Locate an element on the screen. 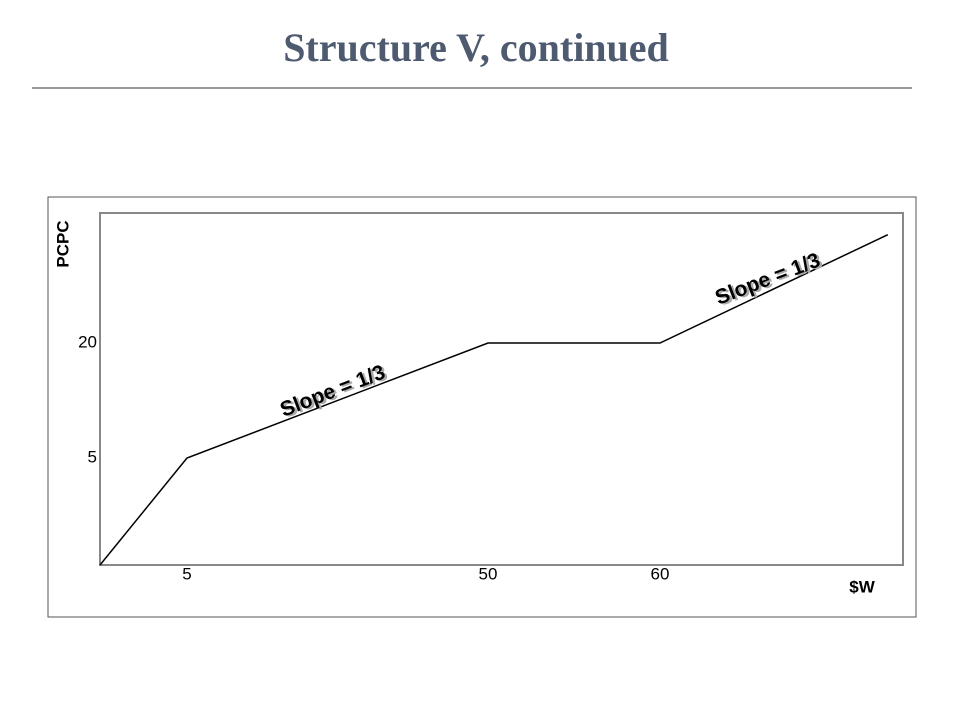 The height and width of the screenshot is (725, 960). y-tick-label: 20 is located at coordinates (87, 341).